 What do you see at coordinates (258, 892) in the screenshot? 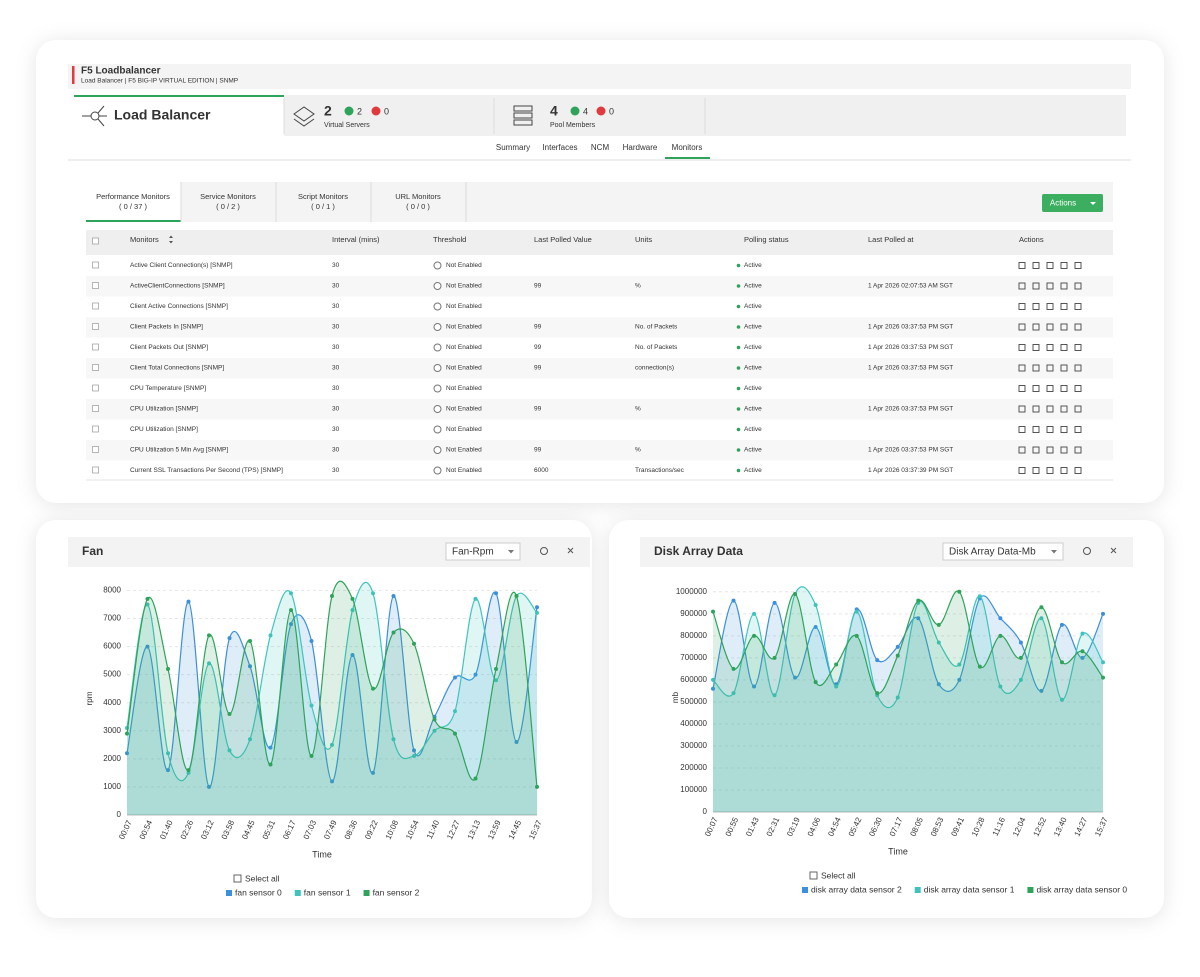
I see `legend-label: fan sensor 0` at bounding box center [258, 892].